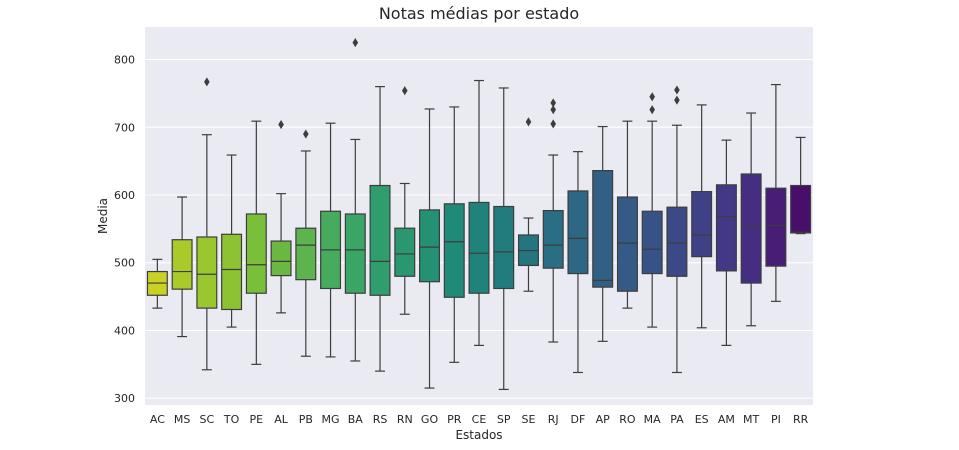  I want to click on x-tick-label: SE, so click(529, 419).